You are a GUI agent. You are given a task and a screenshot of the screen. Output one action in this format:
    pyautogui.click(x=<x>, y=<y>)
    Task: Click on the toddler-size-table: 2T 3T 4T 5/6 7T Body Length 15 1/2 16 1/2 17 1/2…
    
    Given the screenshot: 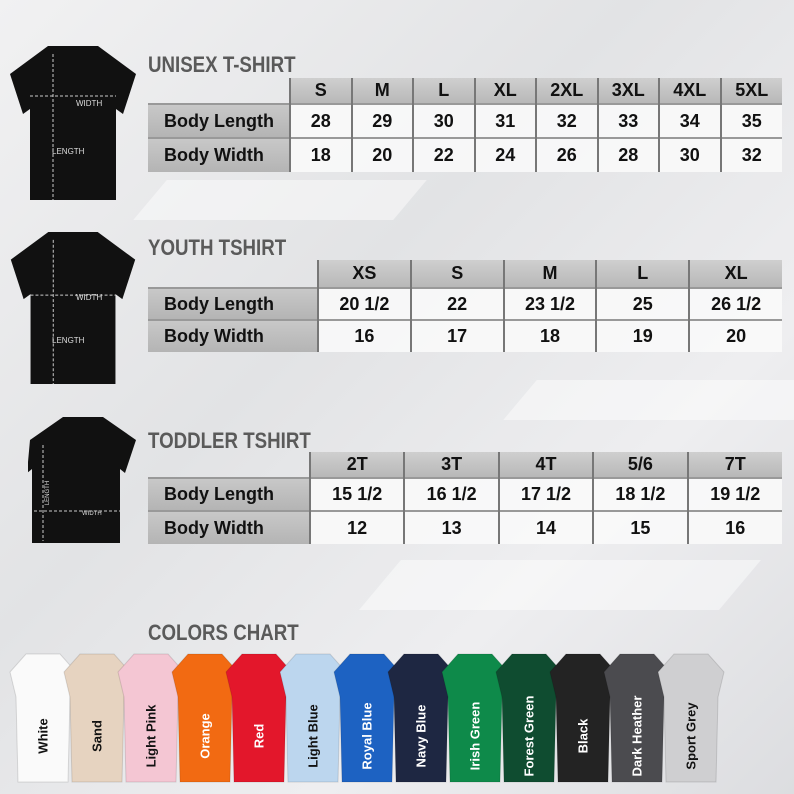 What is the action you would take?
    pyautogui.click(x=465, y=498)
    